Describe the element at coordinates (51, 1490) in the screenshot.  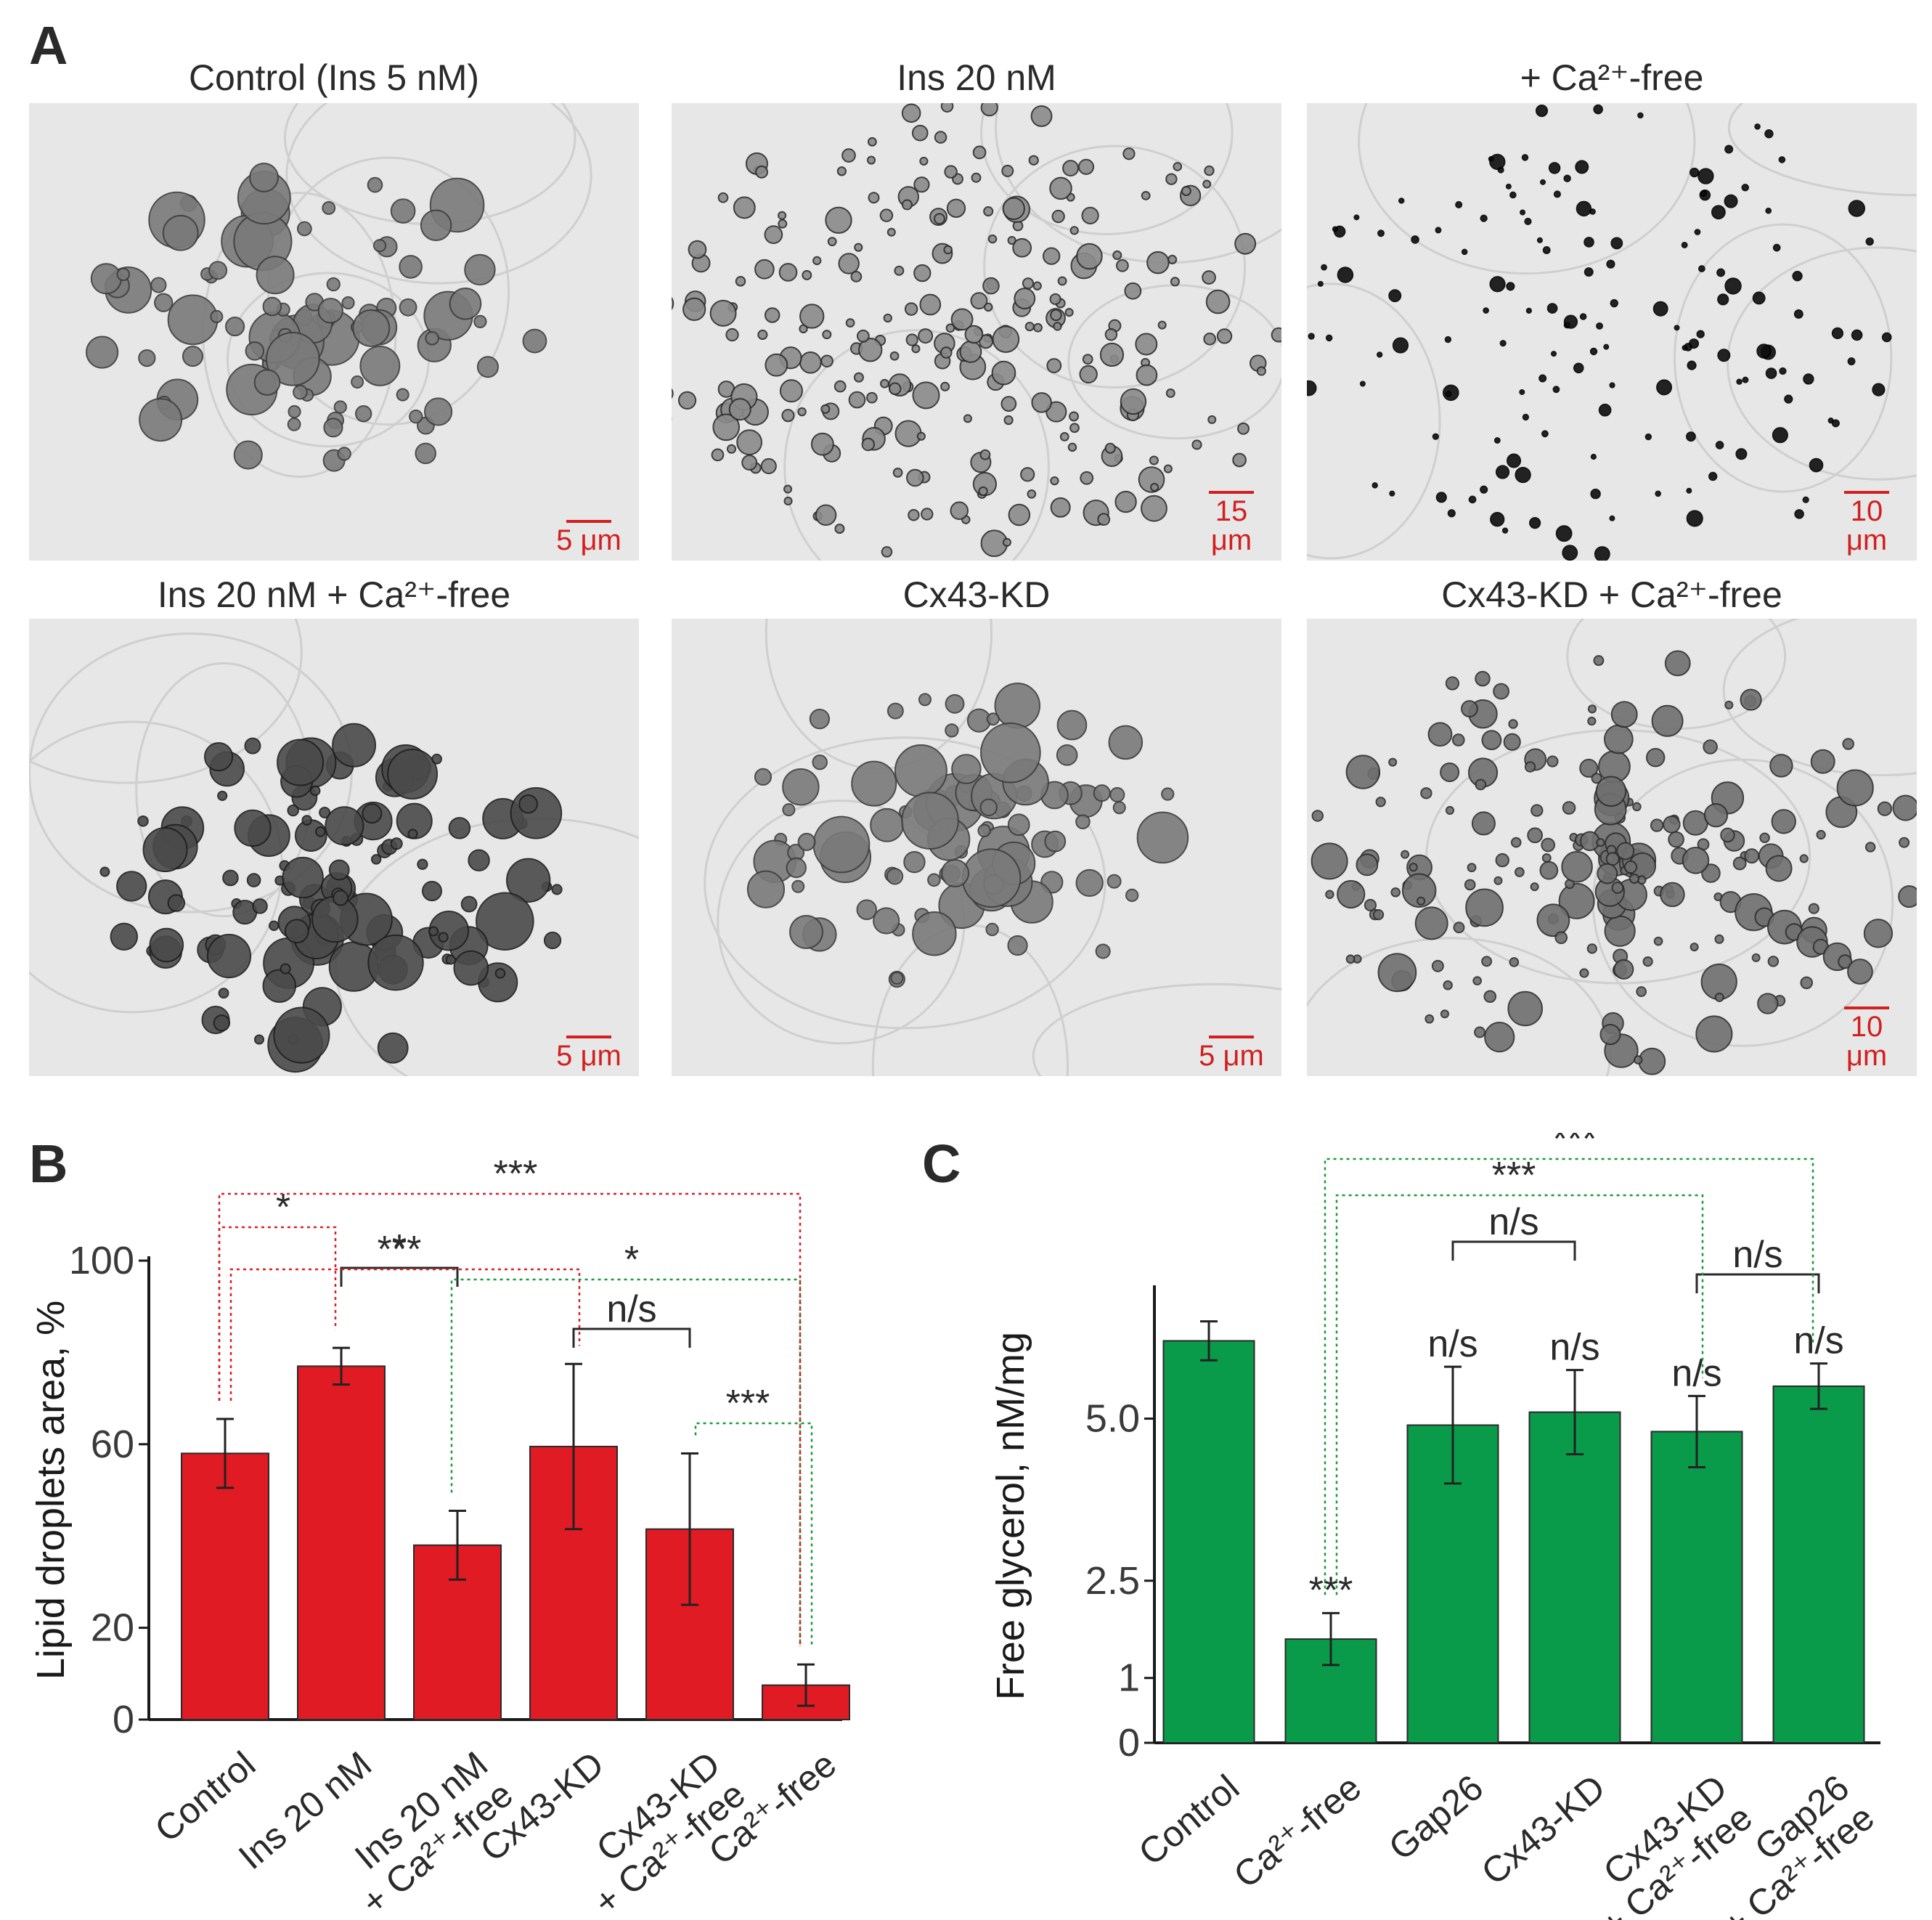
I see `y-axis-label: Lipid droplets area, %` at that location.